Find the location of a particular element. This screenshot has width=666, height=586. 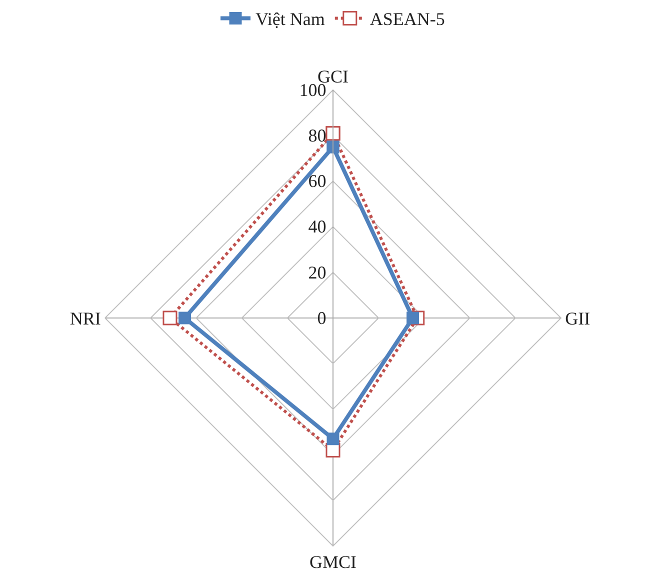

y-tick-label: 80 is located at coordinates (317, 135).